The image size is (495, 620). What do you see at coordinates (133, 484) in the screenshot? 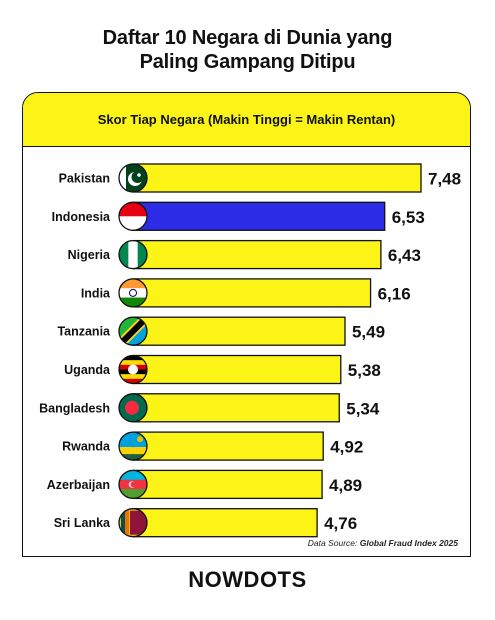
I see `flag-azerbaijan-icon` at bounding box center [133, 484].